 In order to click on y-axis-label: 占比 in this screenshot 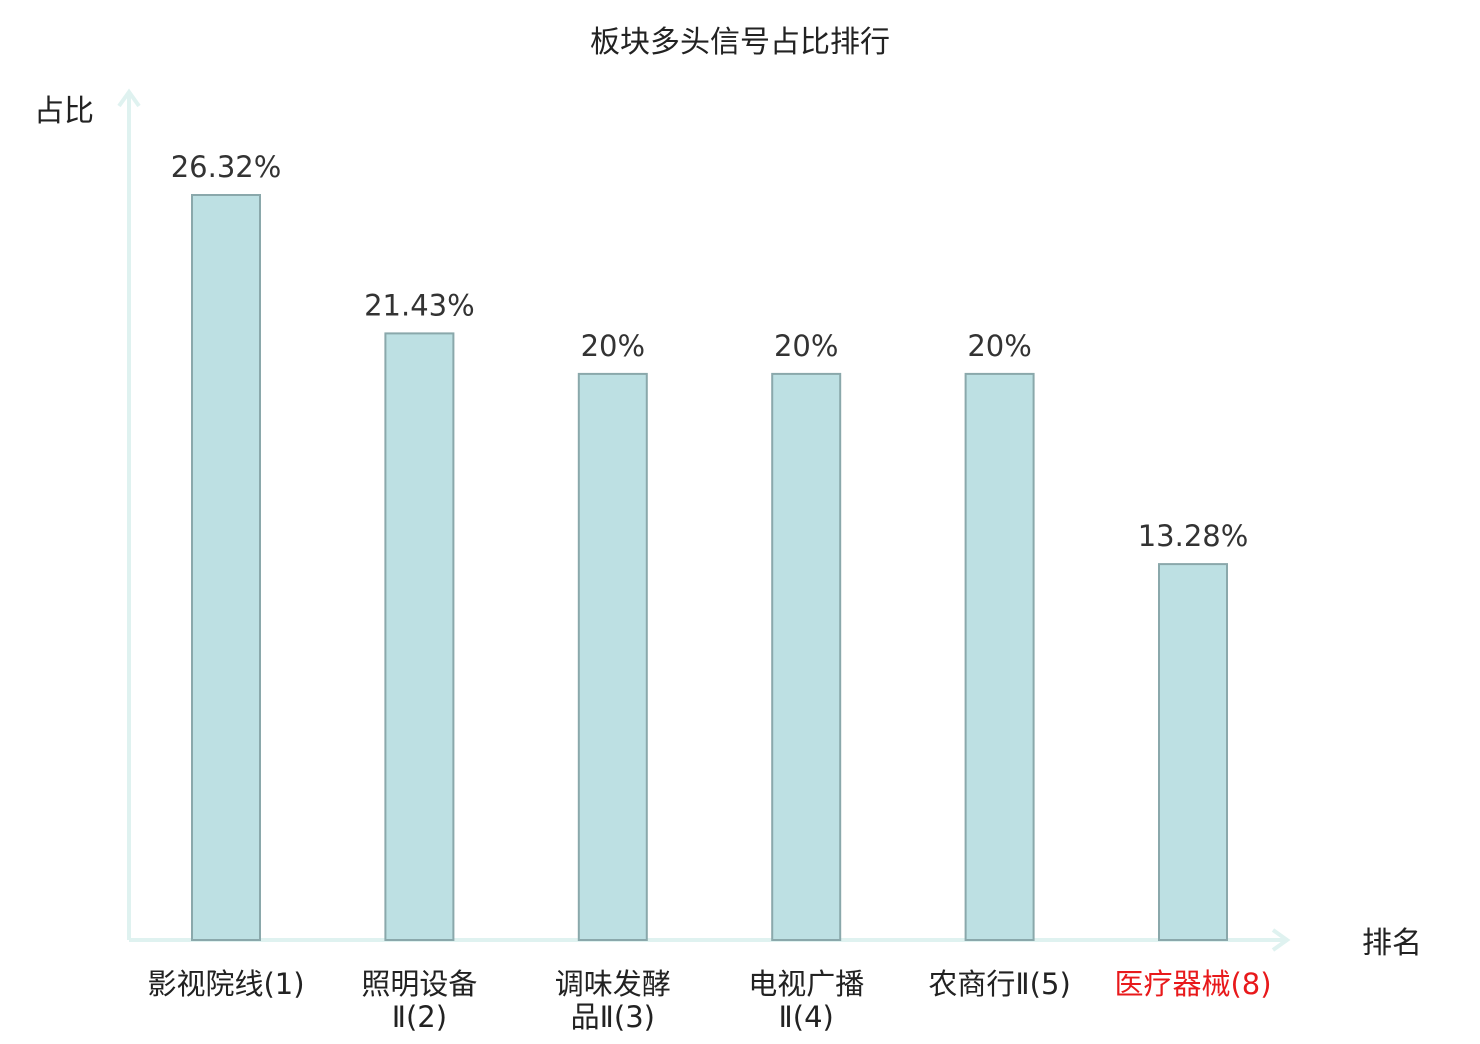, I will do `click(64, 111)`.